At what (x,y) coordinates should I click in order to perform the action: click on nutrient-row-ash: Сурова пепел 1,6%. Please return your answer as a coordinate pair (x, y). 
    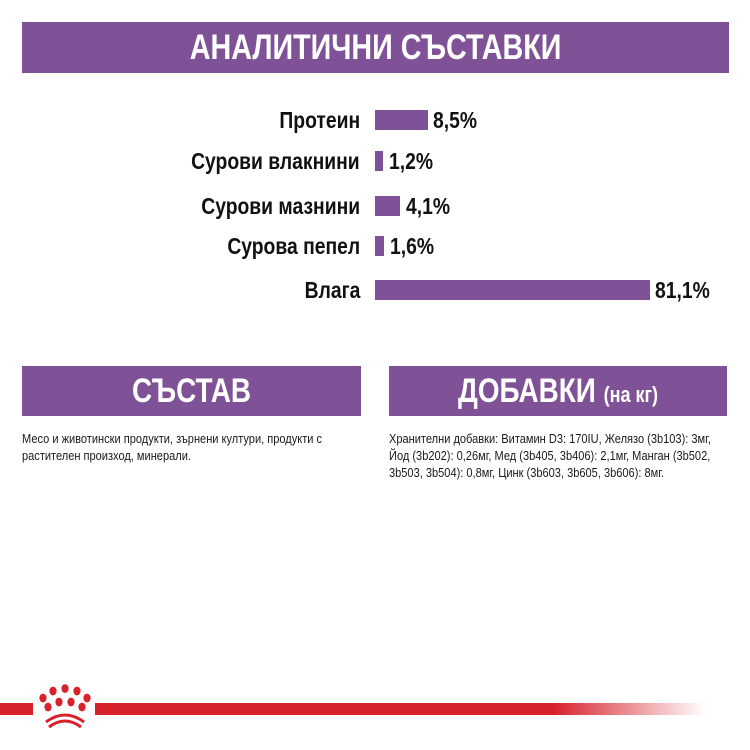
    Looking at the image, I should click on (375, 246).